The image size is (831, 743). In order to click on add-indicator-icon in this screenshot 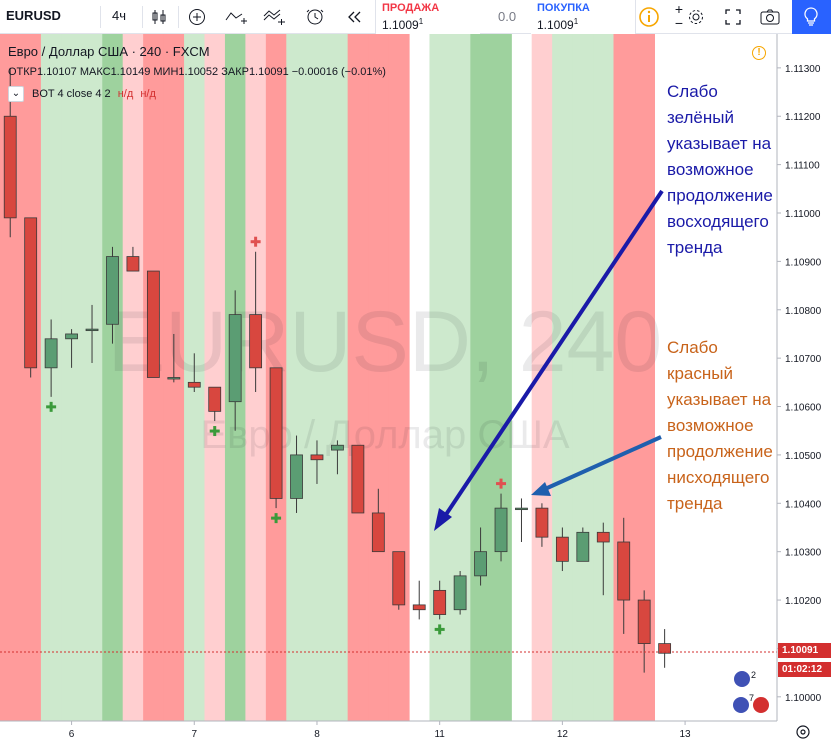, I will do `click(197, 17)`.